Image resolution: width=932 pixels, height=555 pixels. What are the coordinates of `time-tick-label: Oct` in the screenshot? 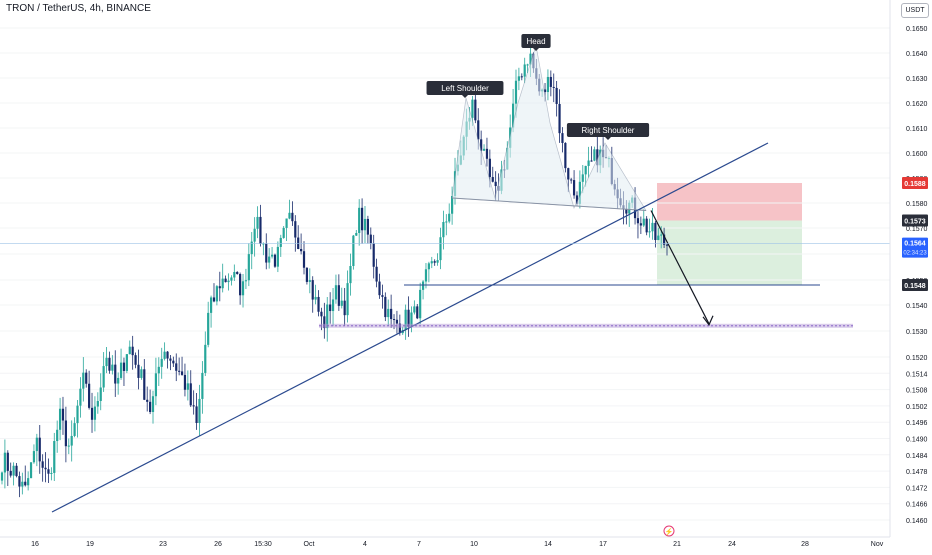 It's located at (309, 544).